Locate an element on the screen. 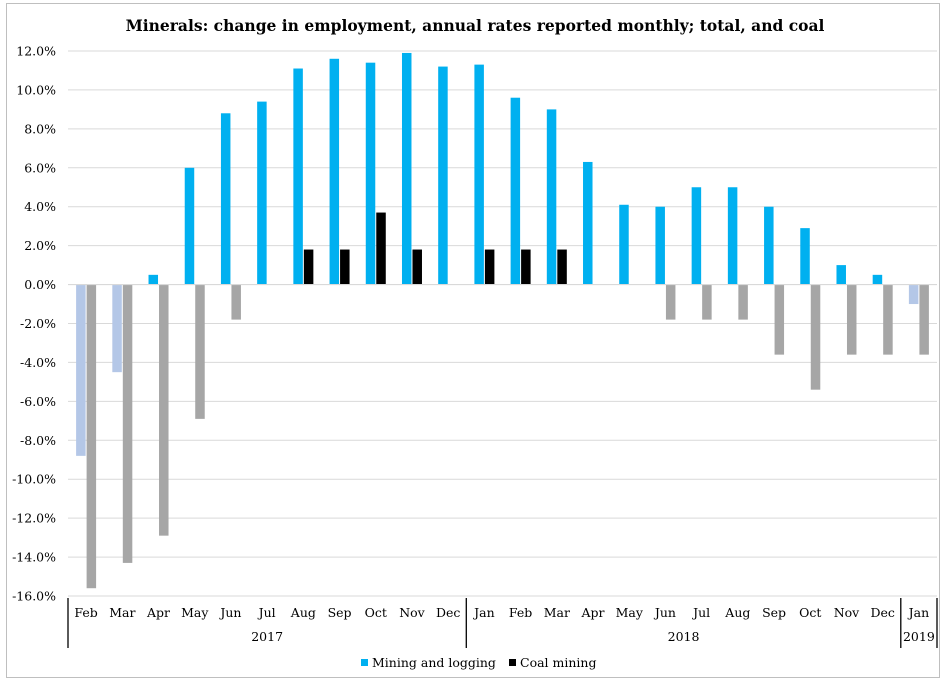 This screenshot has width=950, height=683. y-tick-label: -4.0% is located at coordinates (38, 362).